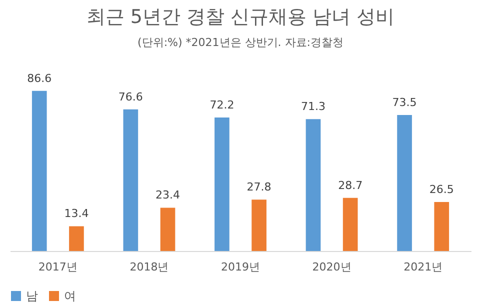  What do you see at coordinates (58, 267) in the screenshot?
I see `x-tick-label: 2017년` at bounding box center [58, 267].